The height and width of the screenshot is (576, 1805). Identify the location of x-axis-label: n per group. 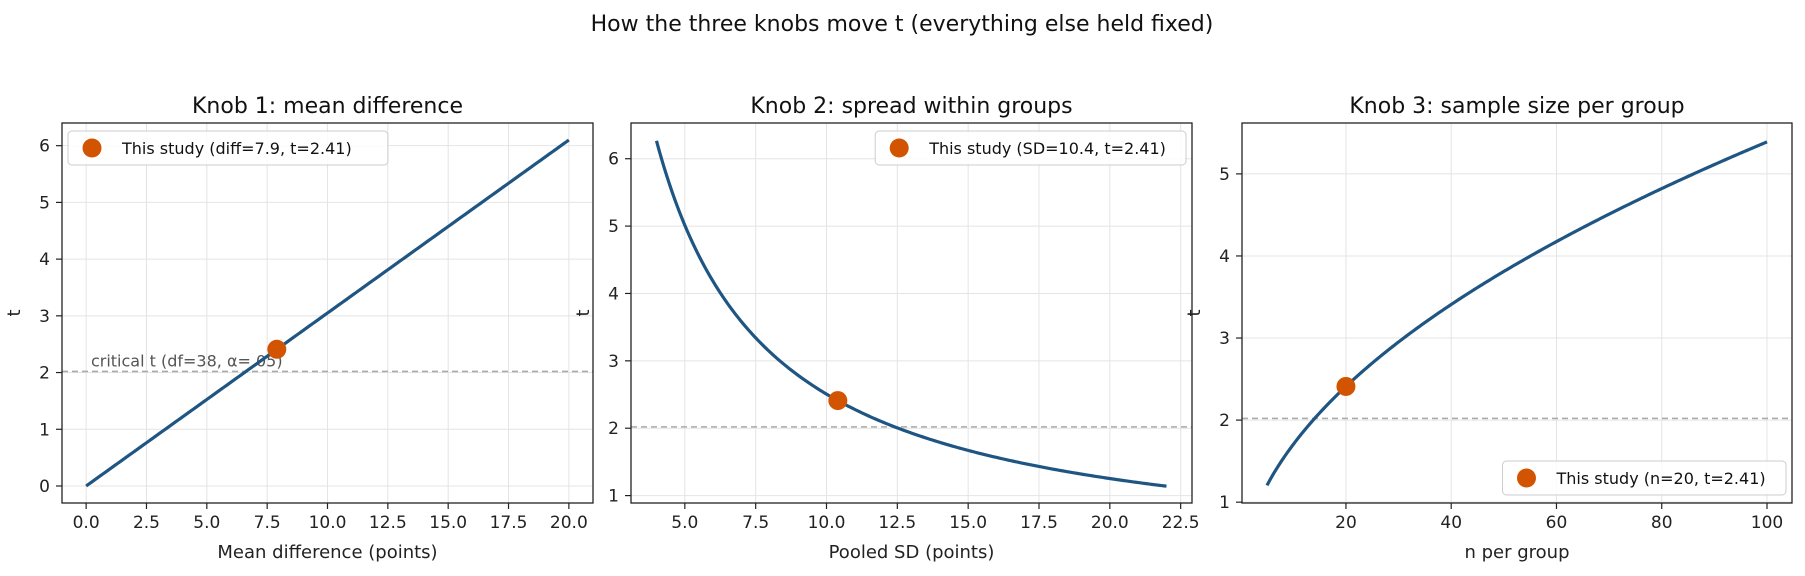
(1516, 552).